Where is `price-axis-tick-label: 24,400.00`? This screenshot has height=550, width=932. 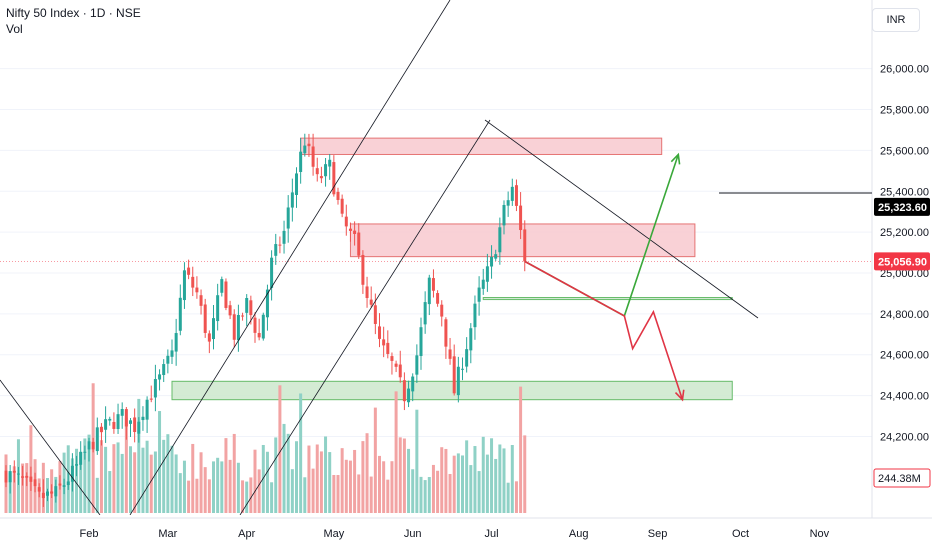
price-axis-tick-label: 24,400.00 is located at coordinates (904, 397).